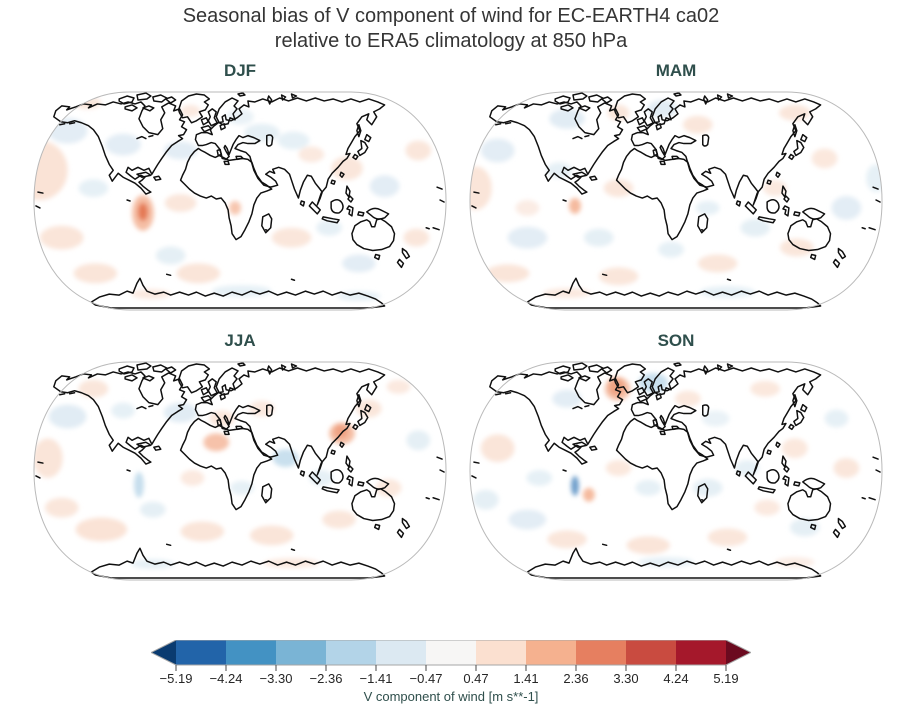 This screenshot has width=902, height=707. Describe the element at coordinates (526, 678) in the screenshot. I see `tick-label: 1.41` at that location.